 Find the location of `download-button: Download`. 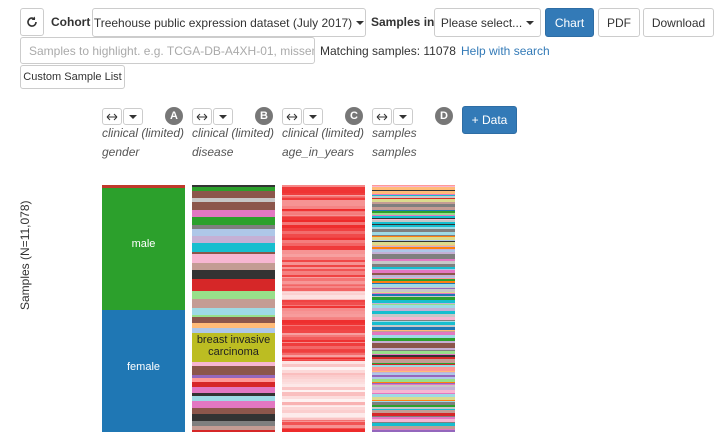

download-button: Download is located at coordinates (678, 22).